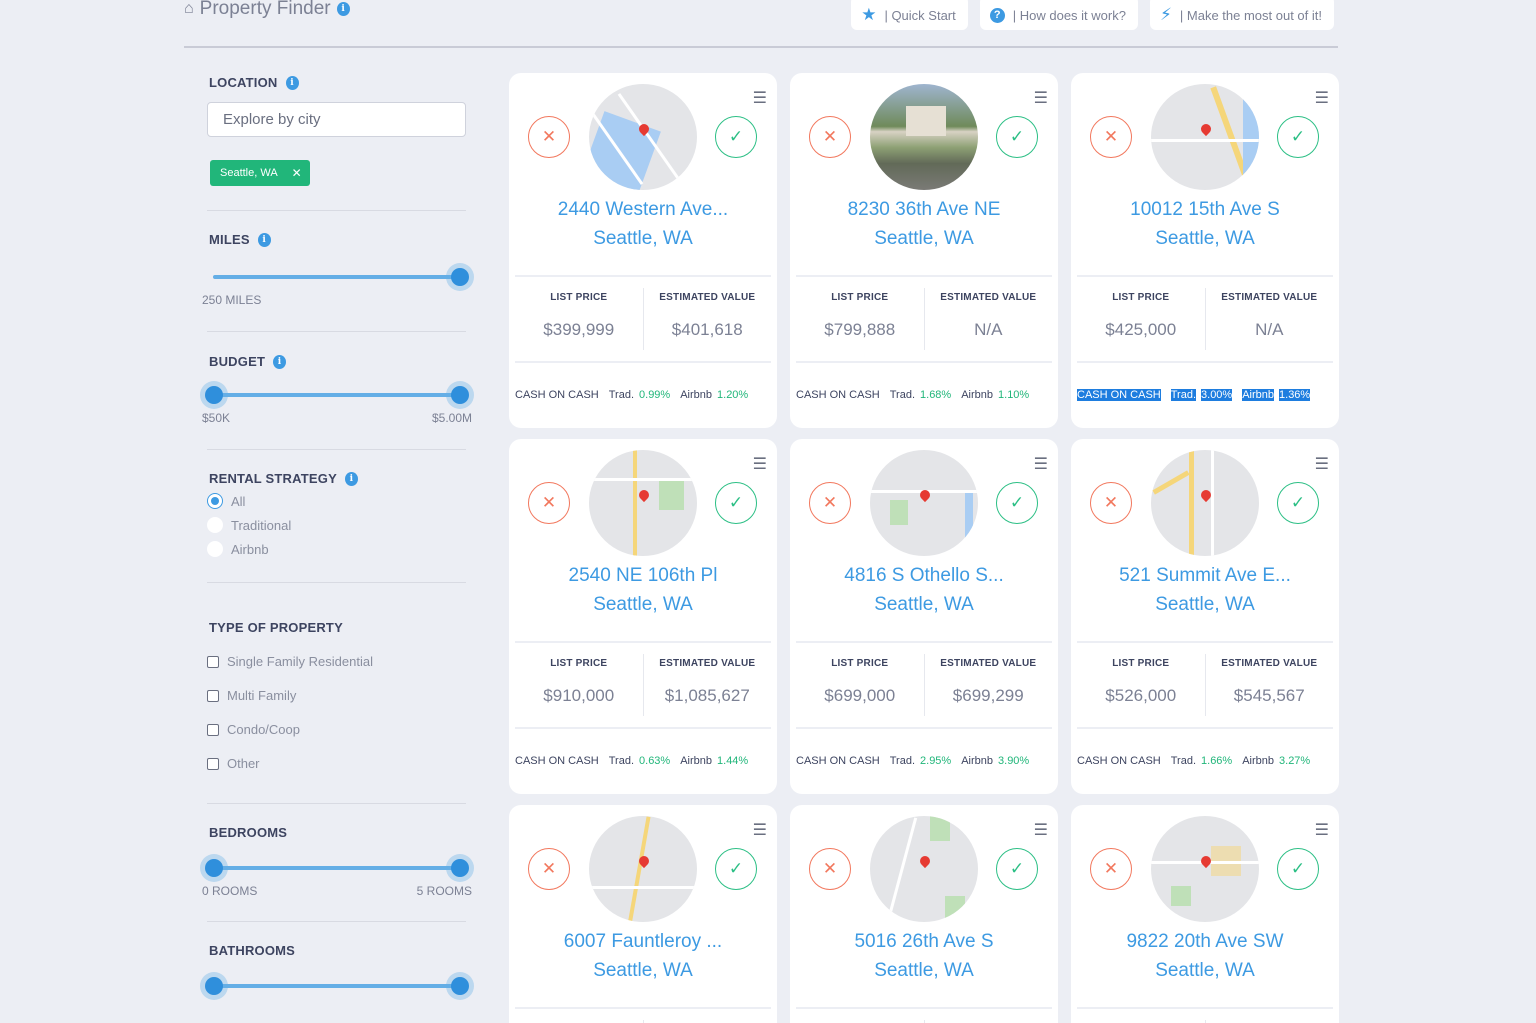  I want to click on chip-remove-icon: ✕, so click(296, 173).